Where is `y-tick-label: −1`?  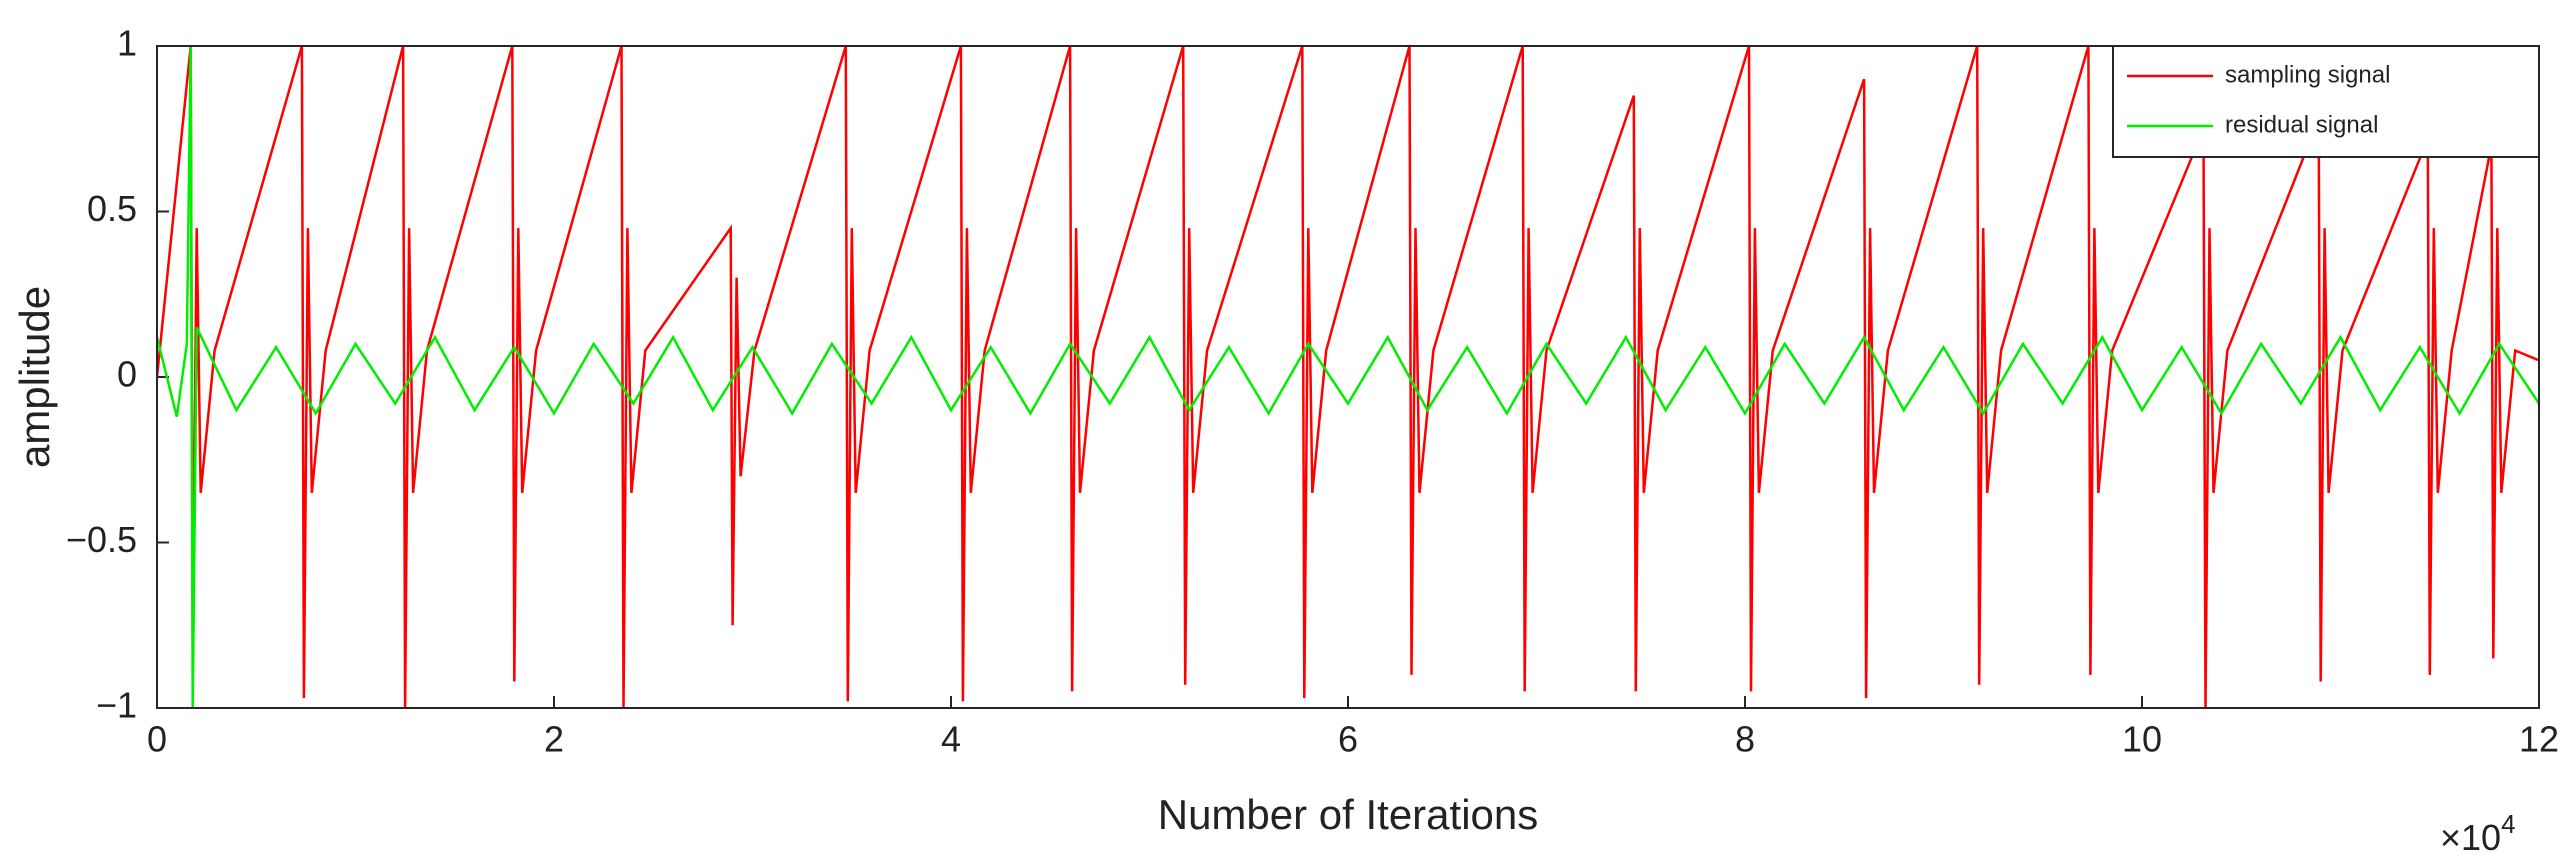
y-tick-label: −1 is located at coordinates (116, 705).